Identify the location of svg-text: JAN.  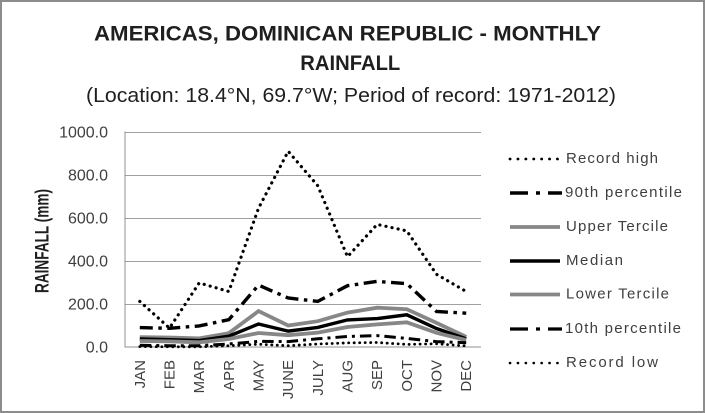
(140, 374).